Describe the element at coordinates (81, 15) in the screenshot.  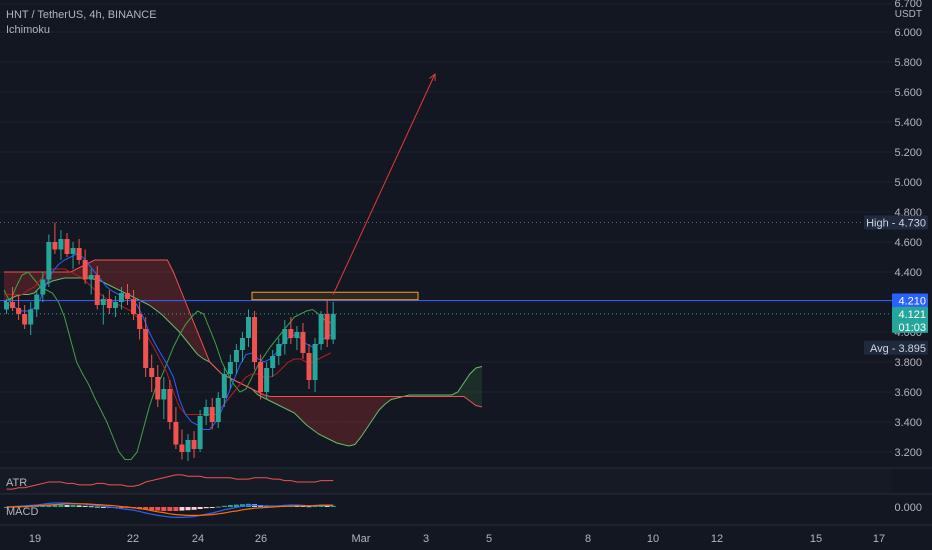
I see `symbol-title: HNT / TetherUS, 4h, BINANCE` at that location.